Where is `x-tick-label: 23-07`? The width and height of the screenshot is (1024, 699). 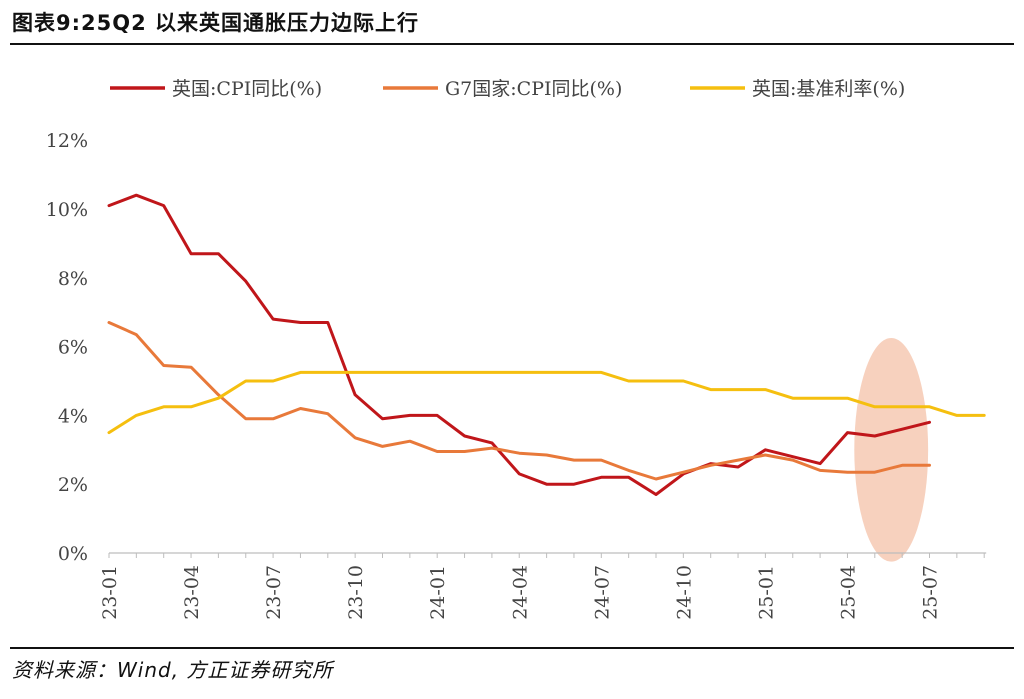 x-tick-label: 23-07 is located at coordinates (274, 592).